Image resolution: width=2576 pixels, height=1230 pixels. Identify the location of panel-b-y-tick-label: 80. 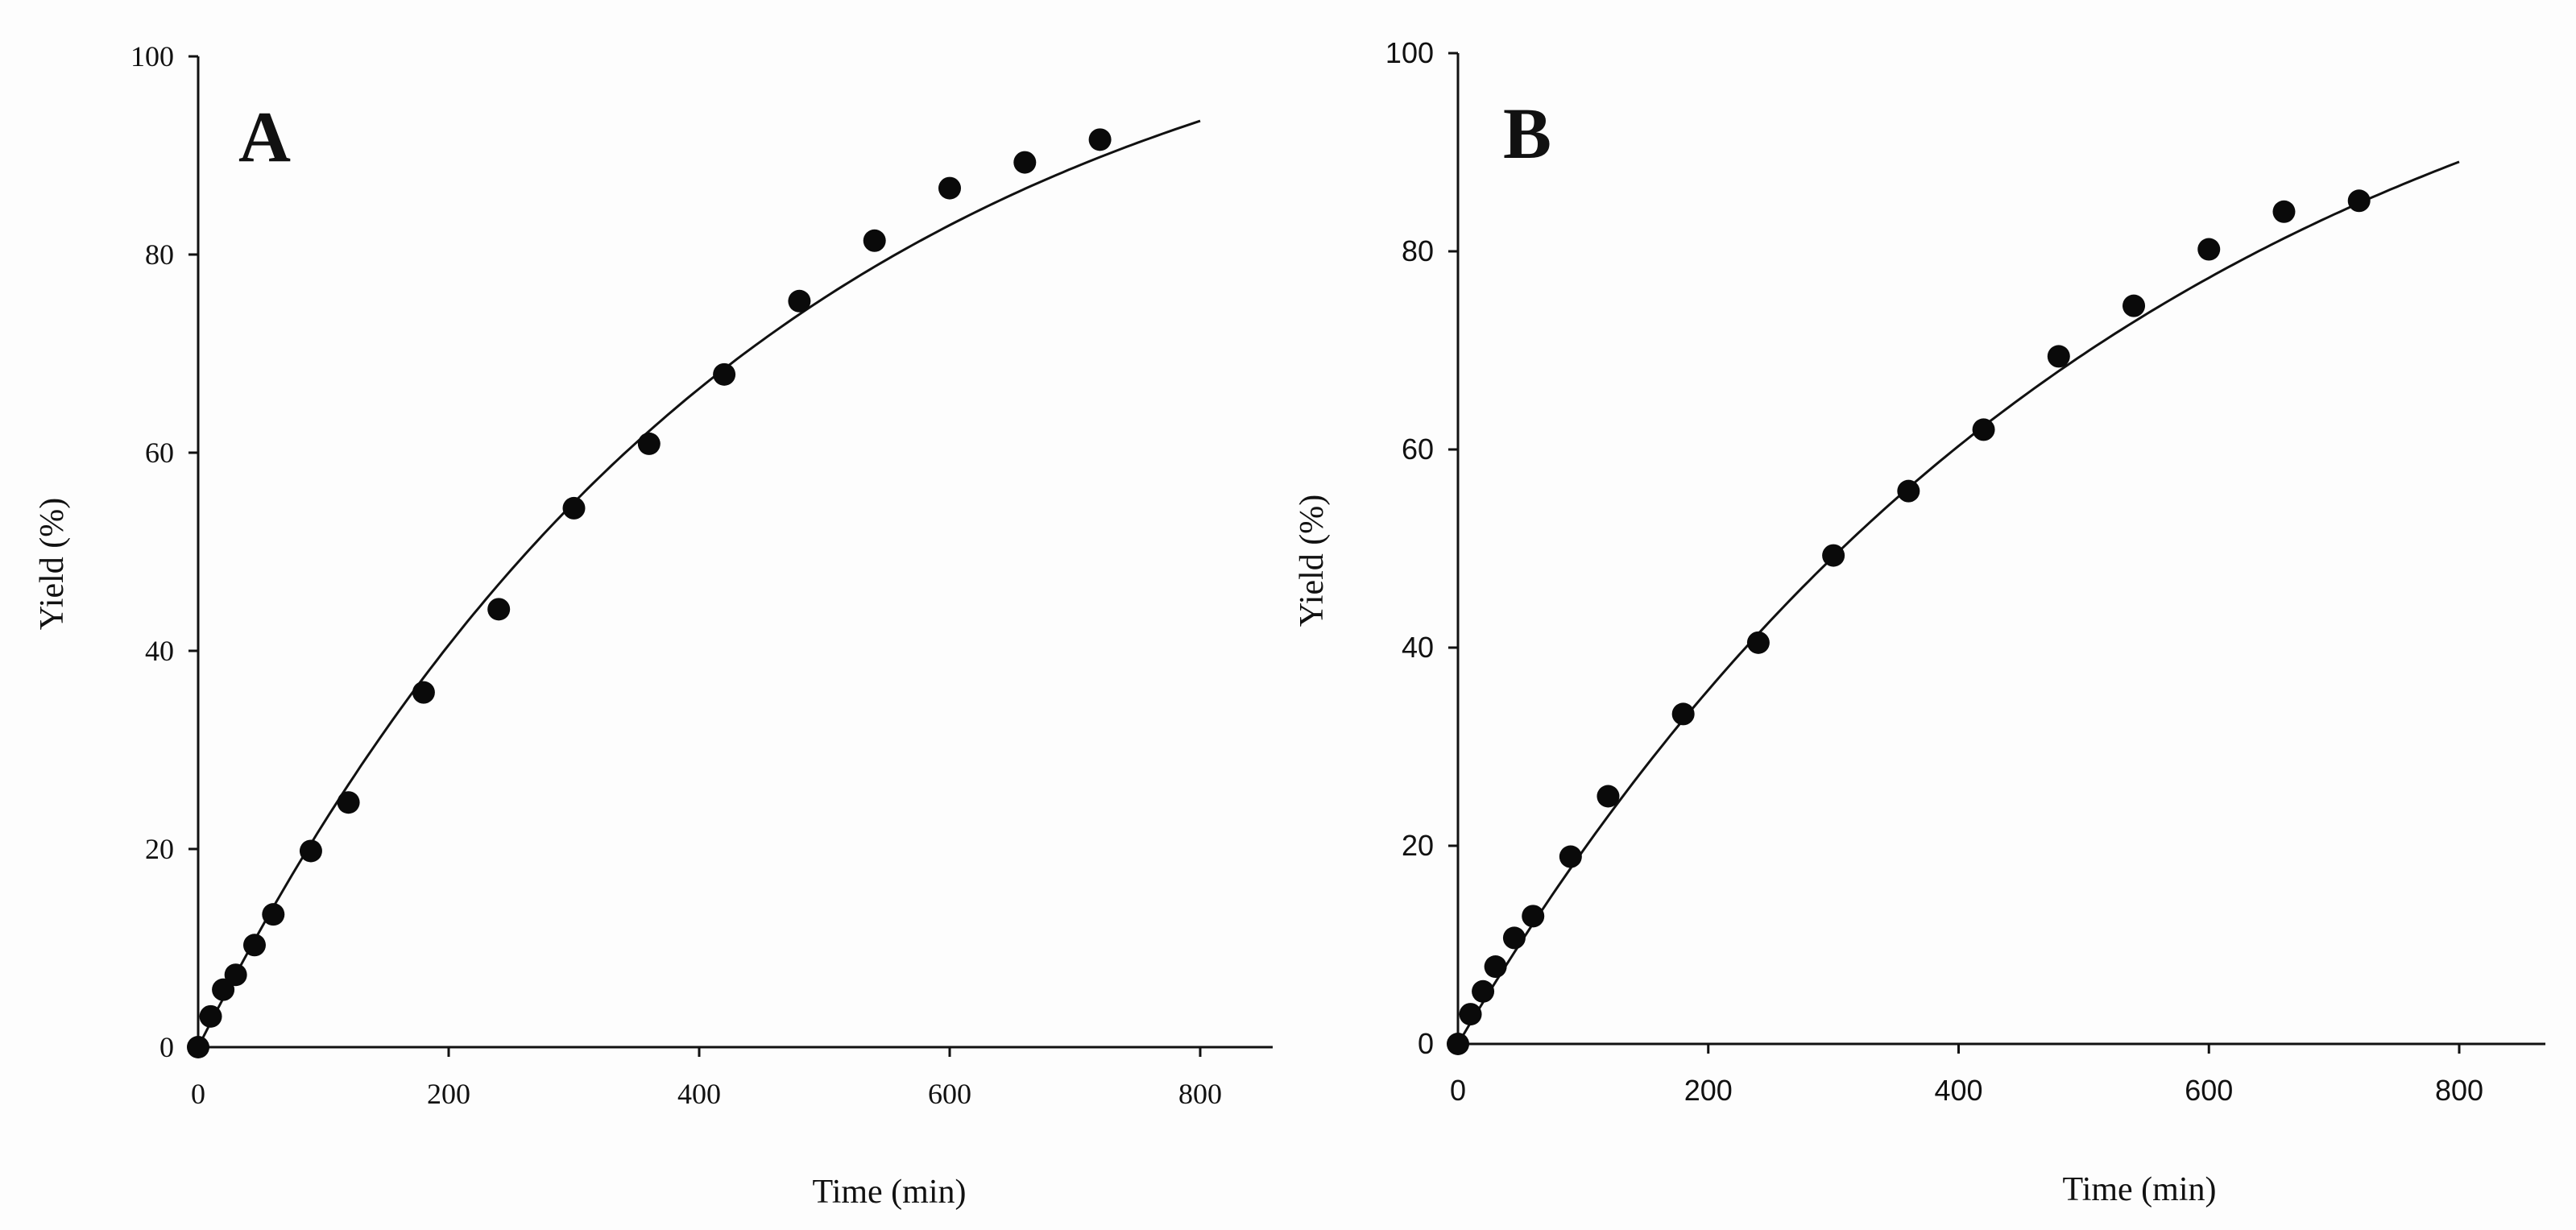
(1418, 251).